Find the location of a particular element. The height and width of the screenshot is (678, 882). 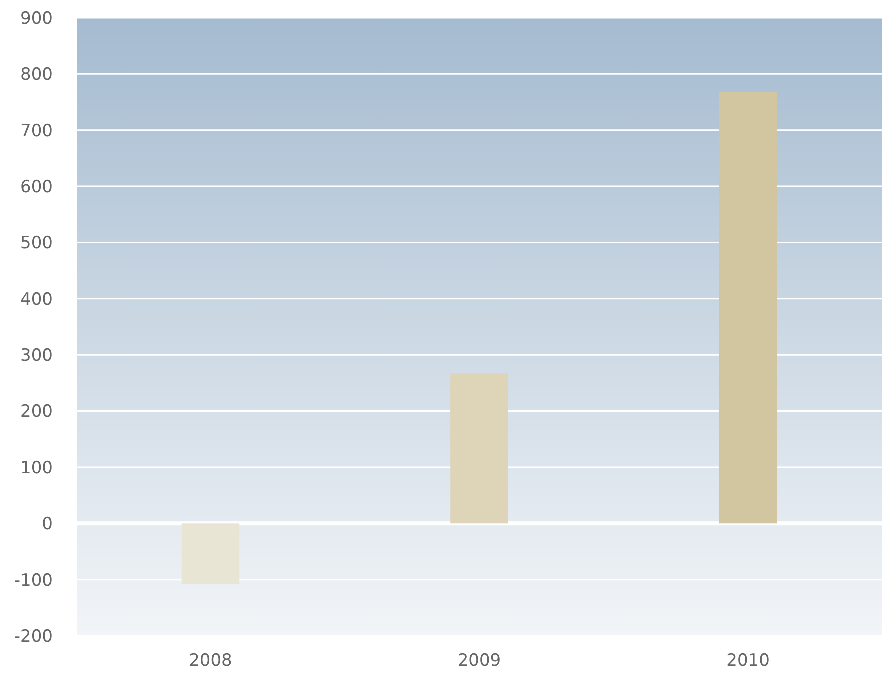

y-tick-label: 700 is located at coordinates (36, 131).